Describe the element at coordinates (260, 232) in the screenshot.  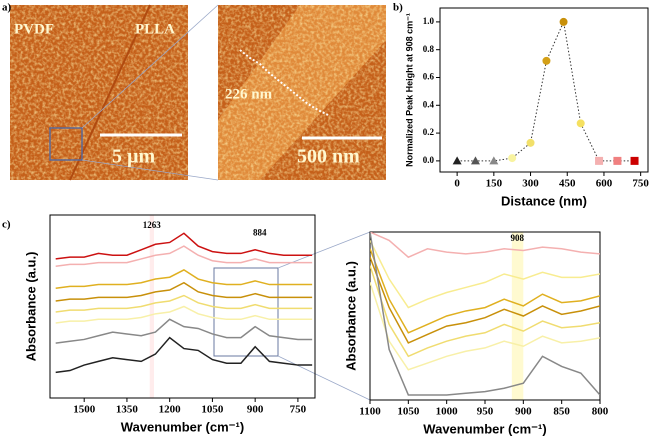
I see `annotation: 884` at that location.